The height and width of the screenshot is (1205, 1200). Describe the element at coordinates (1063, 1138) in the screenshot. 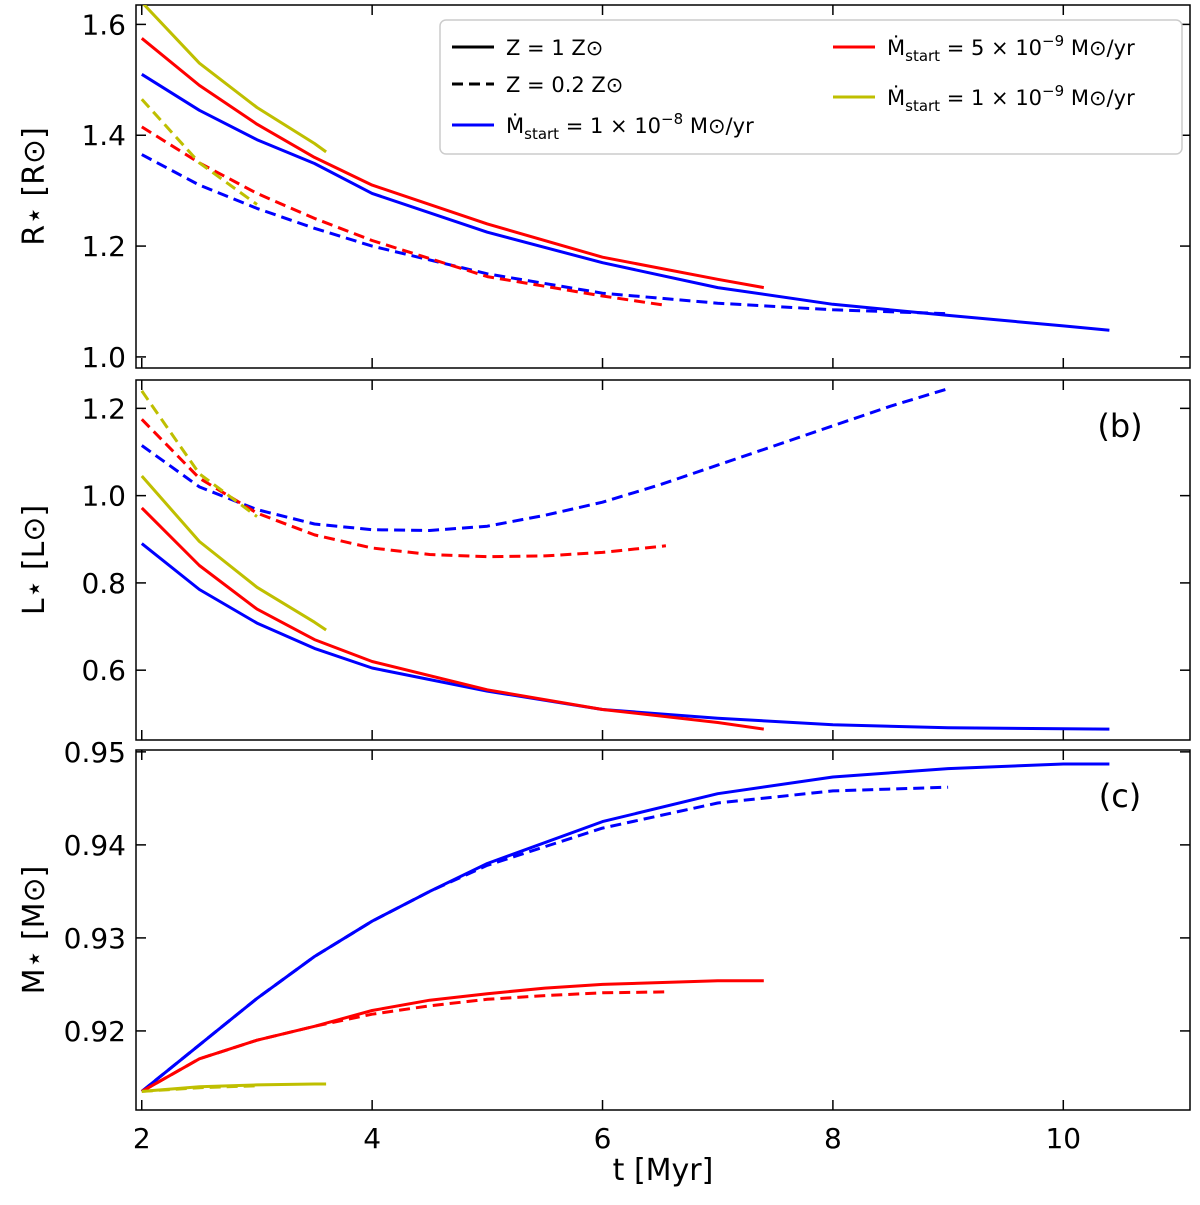

I see `x-tick-label: 10` at that location.